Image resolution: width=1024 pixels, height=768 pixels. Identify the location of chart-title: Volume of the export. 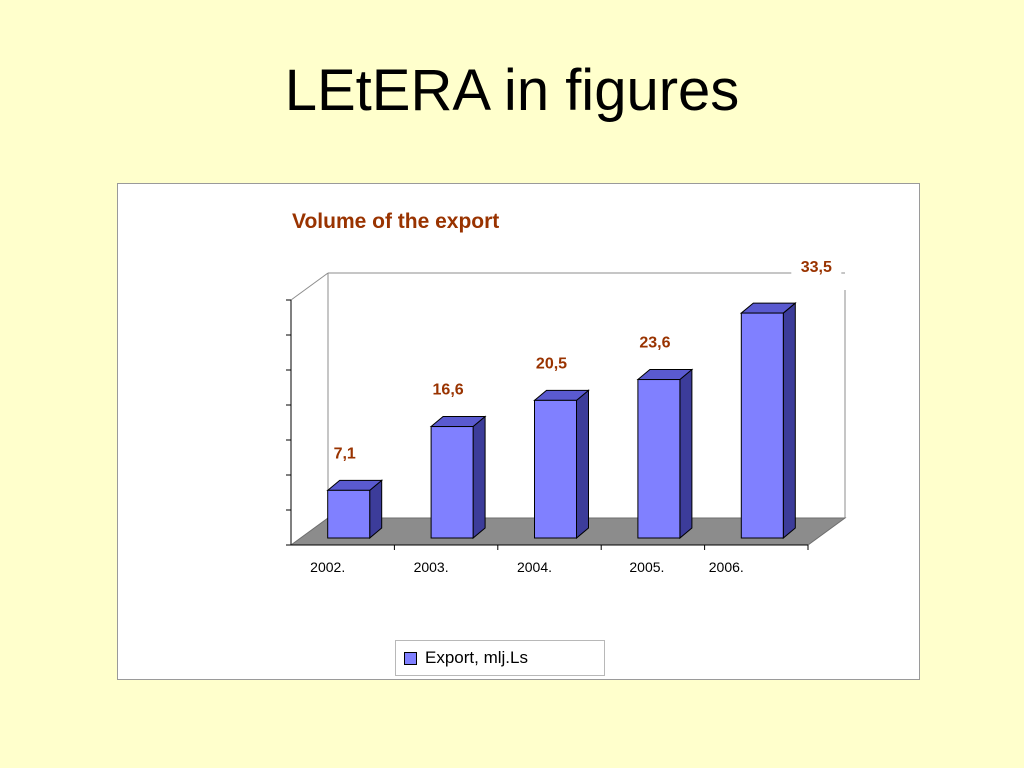
(395, 221).